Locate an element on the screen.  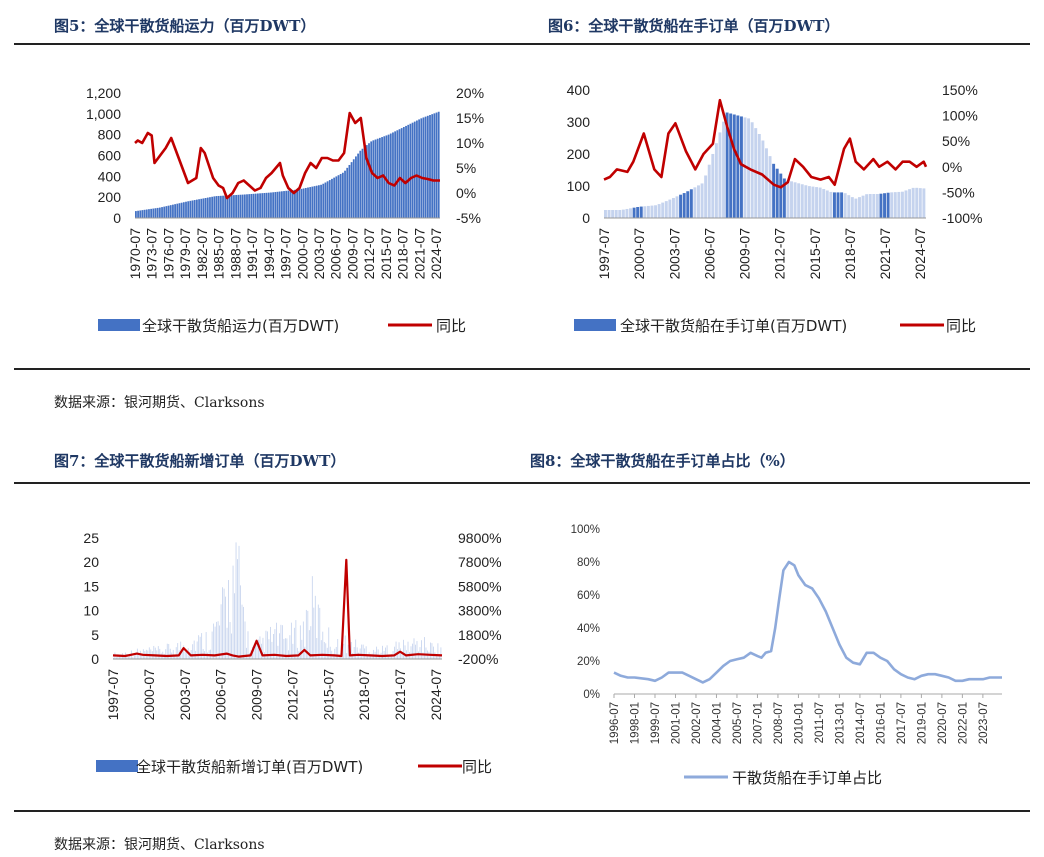
fig8-xtick: 2004-01 is located at coordinates (718, 723).